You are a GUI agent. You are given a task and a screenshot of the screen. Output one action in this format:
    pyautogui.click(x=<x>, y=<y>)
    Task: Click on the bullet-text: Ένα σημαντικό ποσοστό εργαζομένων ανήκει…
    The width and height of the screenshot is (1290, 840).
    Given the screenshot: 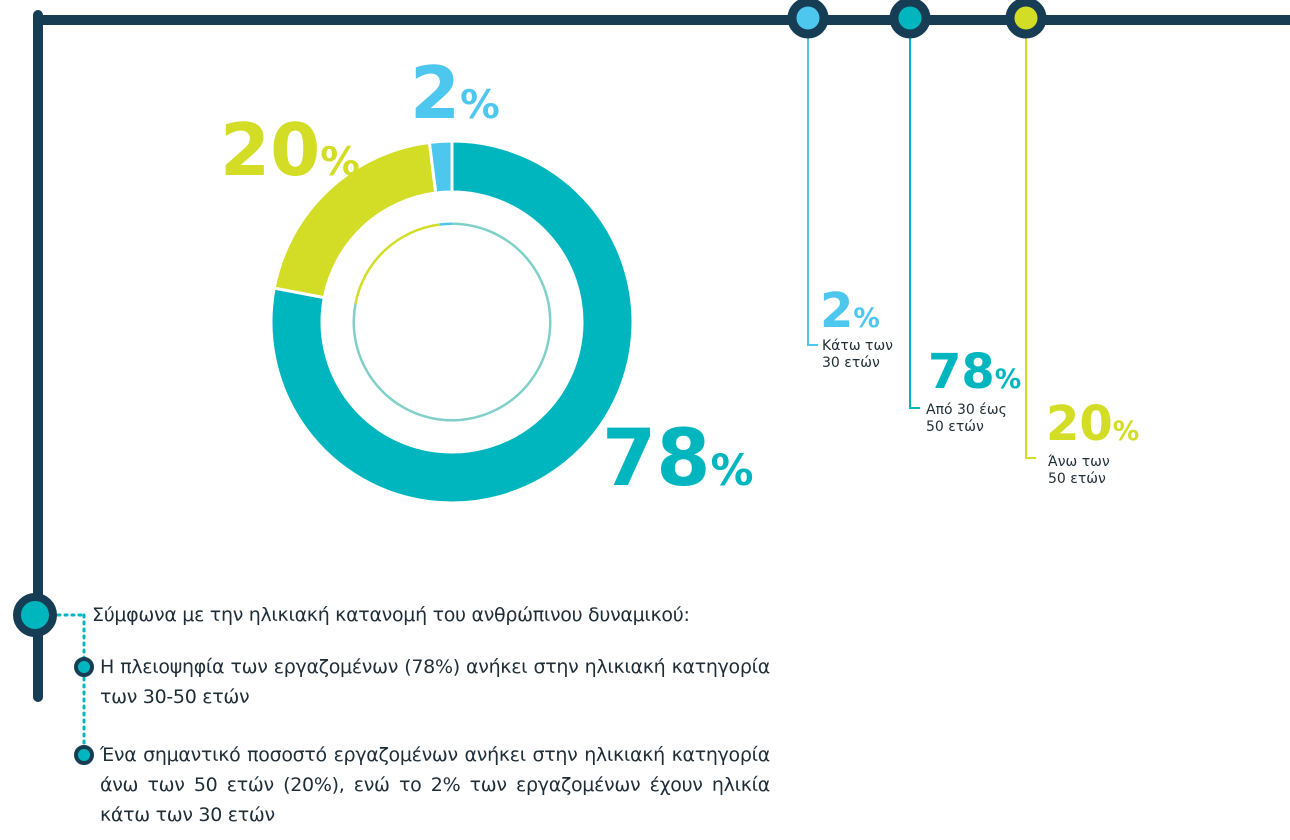 What is the action you would take?
    pyautogui.click(x=435, y=785)
    